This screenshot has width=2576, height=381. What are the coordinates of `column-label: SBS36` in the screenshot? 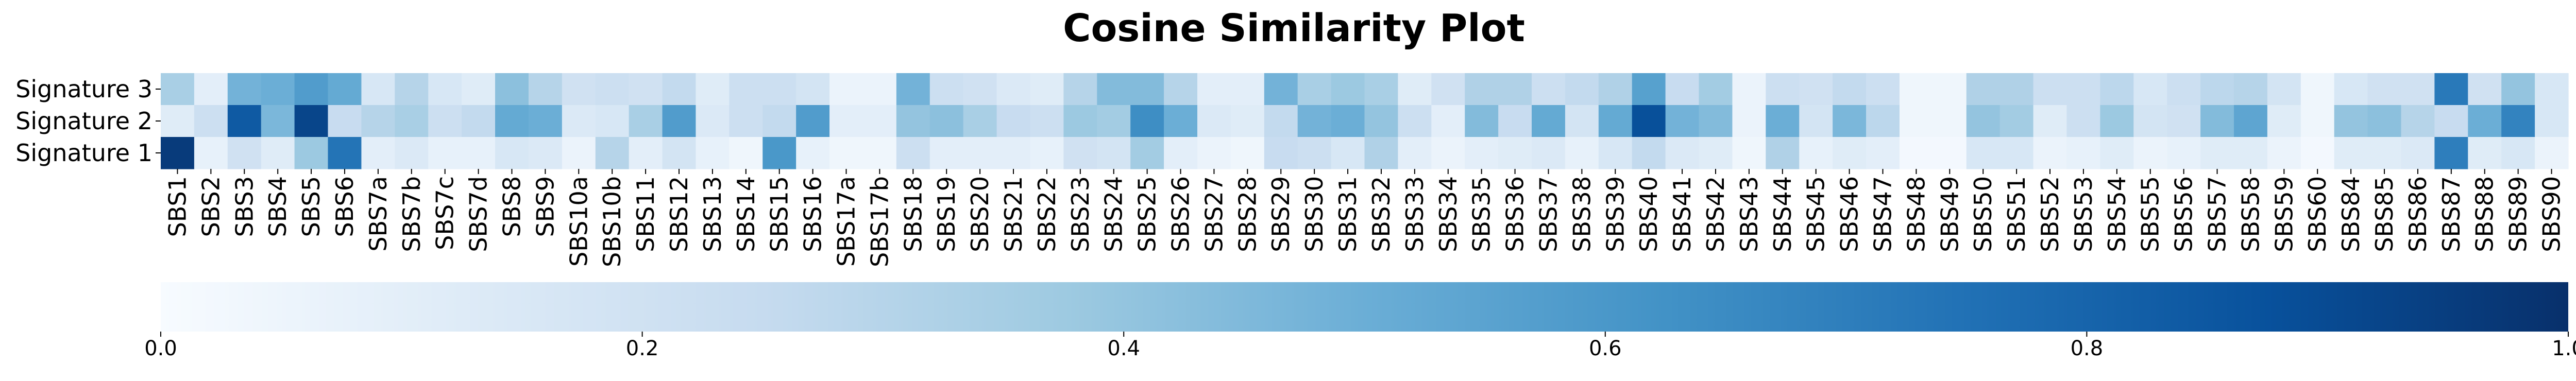 It's located at (1515, 214).